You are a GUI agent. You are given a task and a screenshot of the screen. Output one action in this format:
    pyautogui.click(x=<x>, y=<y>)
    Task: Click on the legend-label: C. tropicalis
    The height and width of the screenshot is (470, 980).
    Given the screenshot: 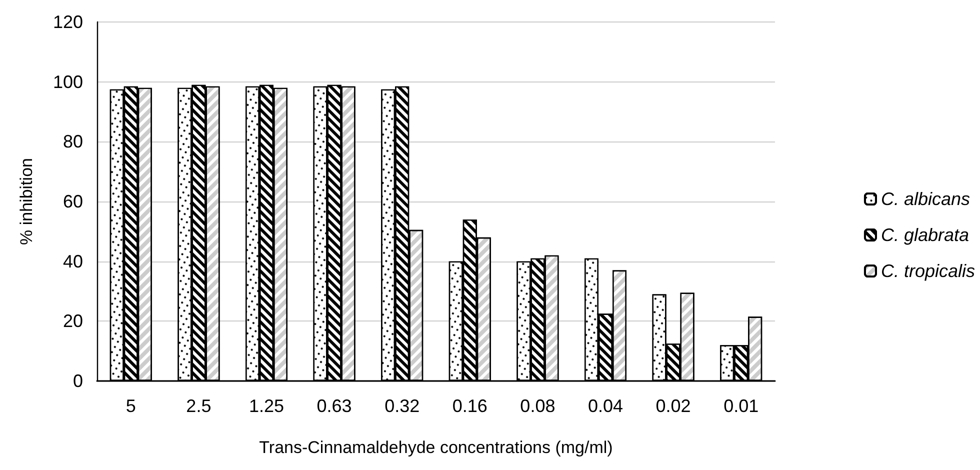 What is the action you would take?
    pyautogui.click(x=928, y=271)
    